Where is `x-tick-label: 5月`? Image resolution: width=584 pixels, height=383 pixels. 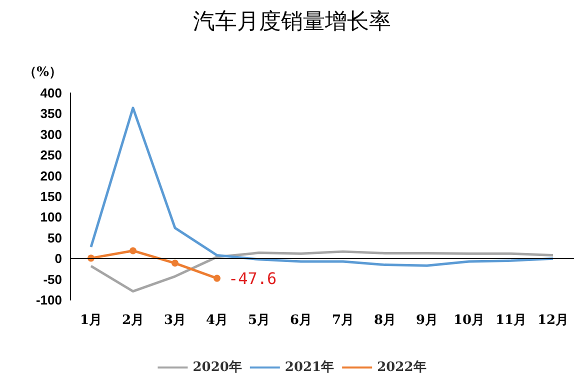 x-tick-label: 5月 is located at coordinates (259, 320).